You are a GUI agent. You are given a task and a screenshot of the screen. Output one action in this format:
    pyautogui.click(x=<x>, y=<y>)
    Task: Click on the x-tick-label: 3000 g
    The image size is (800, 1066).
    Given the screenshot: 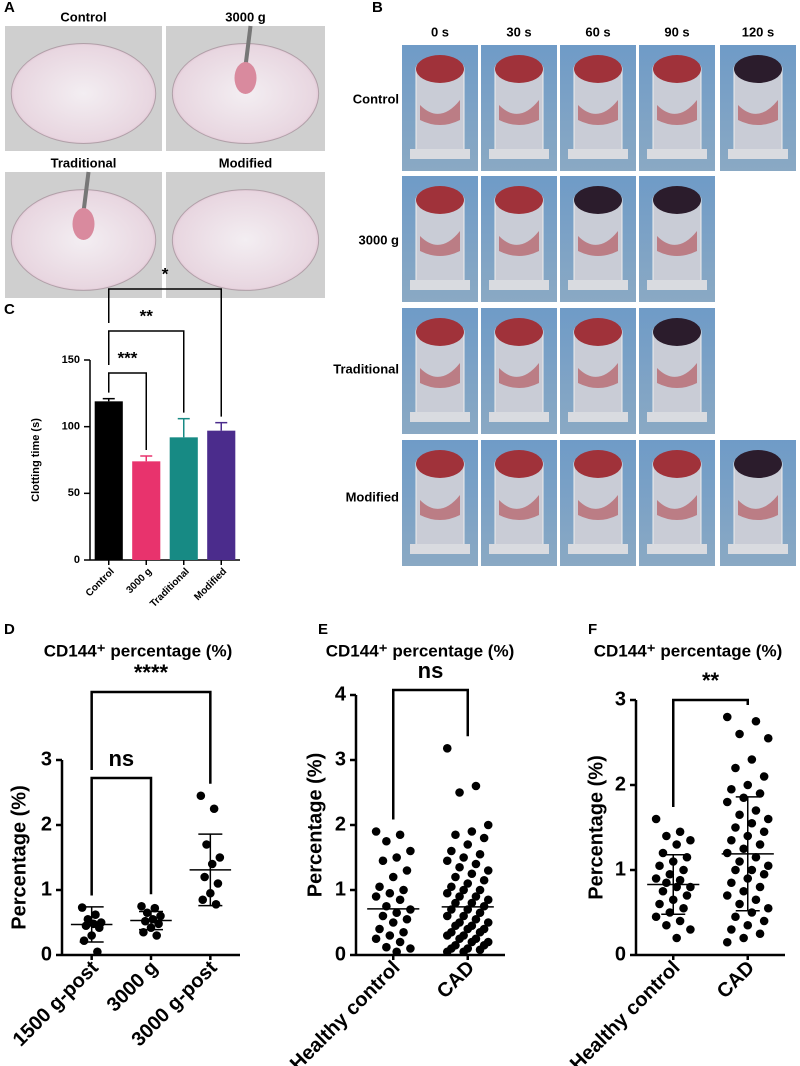 What is the action you would take?
    pyautogui.click(x=133, y=987)
    